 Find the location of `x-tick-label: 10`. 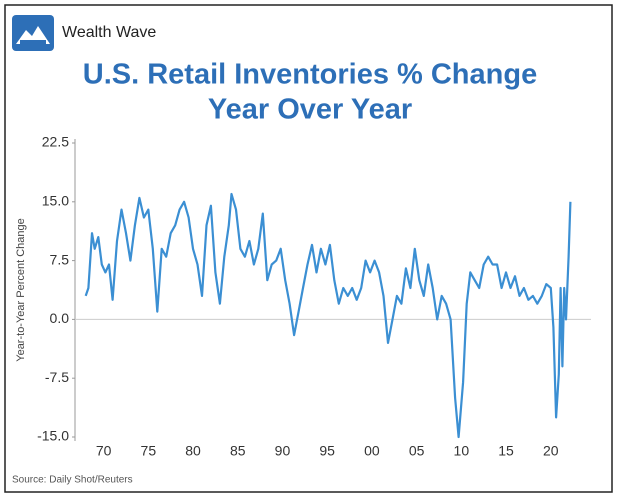

x-tick-label: 10 is located at coordinates (462, 451).